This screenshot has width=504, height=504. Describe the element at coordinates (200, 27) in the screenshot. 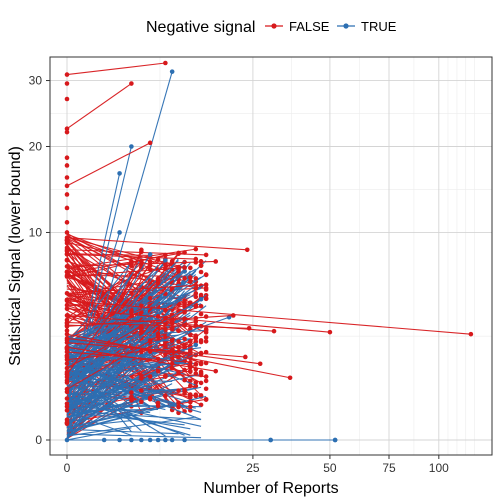

I see `legend-title: Negative signal` at that location.